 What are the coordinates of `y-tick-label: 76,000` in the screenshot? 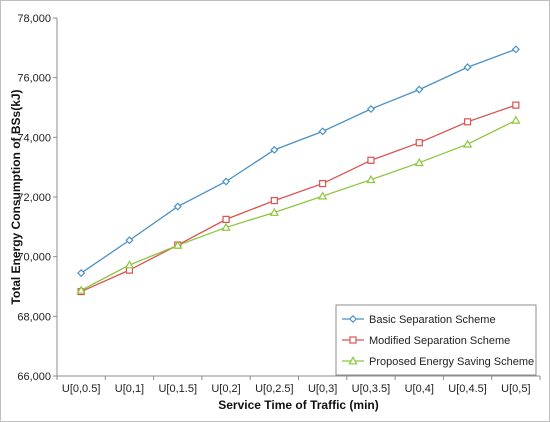 It's located at (34, 79).